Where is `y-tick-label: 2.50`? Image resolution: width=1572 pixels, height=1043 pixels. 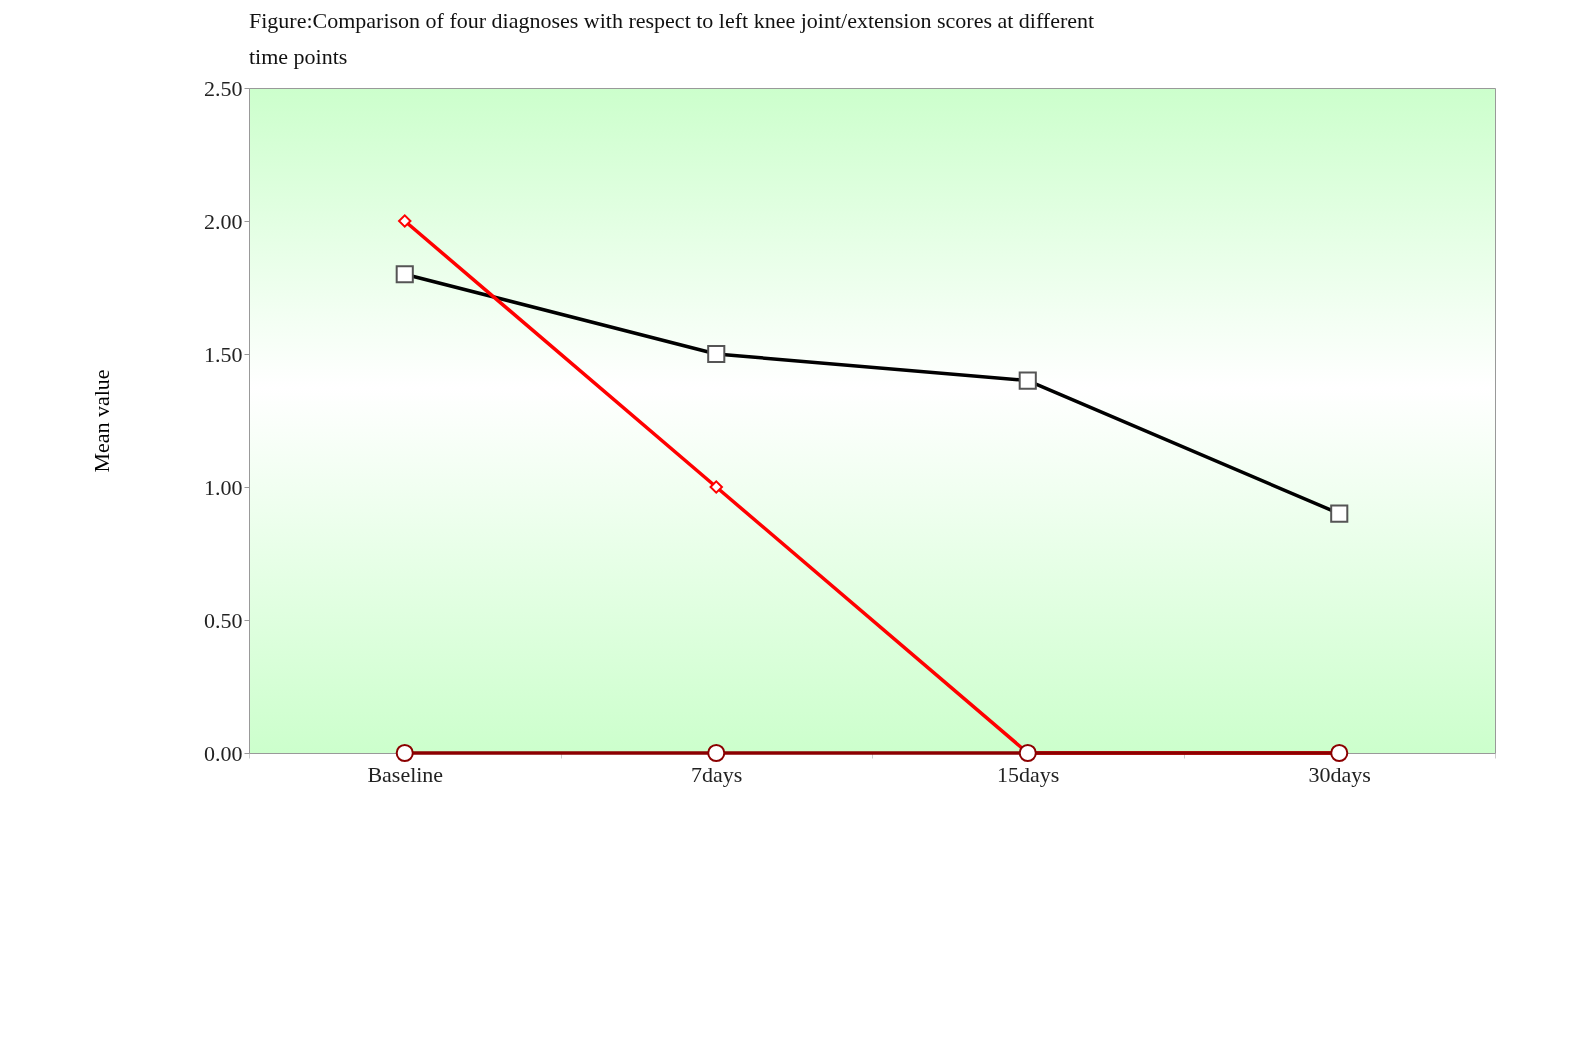 y-tick-label: 2.50 is located at coordinates (223, 88).